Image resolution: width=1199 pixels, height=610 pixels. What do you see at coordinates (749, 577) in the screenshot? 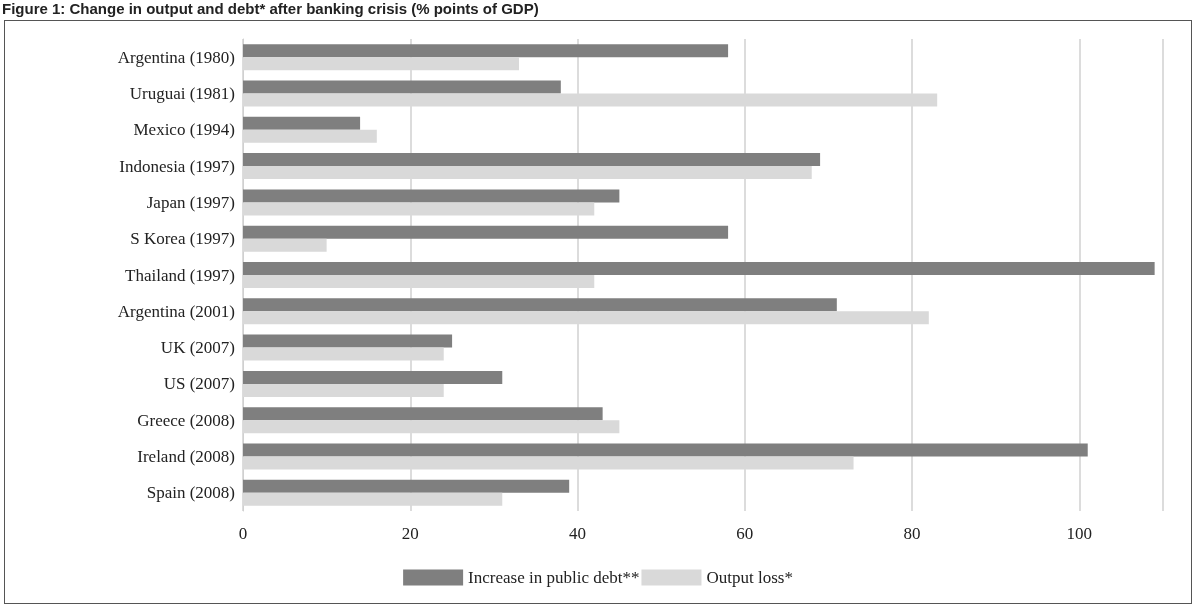
I see `legend-label: Output loss*` at bounding box center [749, 577].